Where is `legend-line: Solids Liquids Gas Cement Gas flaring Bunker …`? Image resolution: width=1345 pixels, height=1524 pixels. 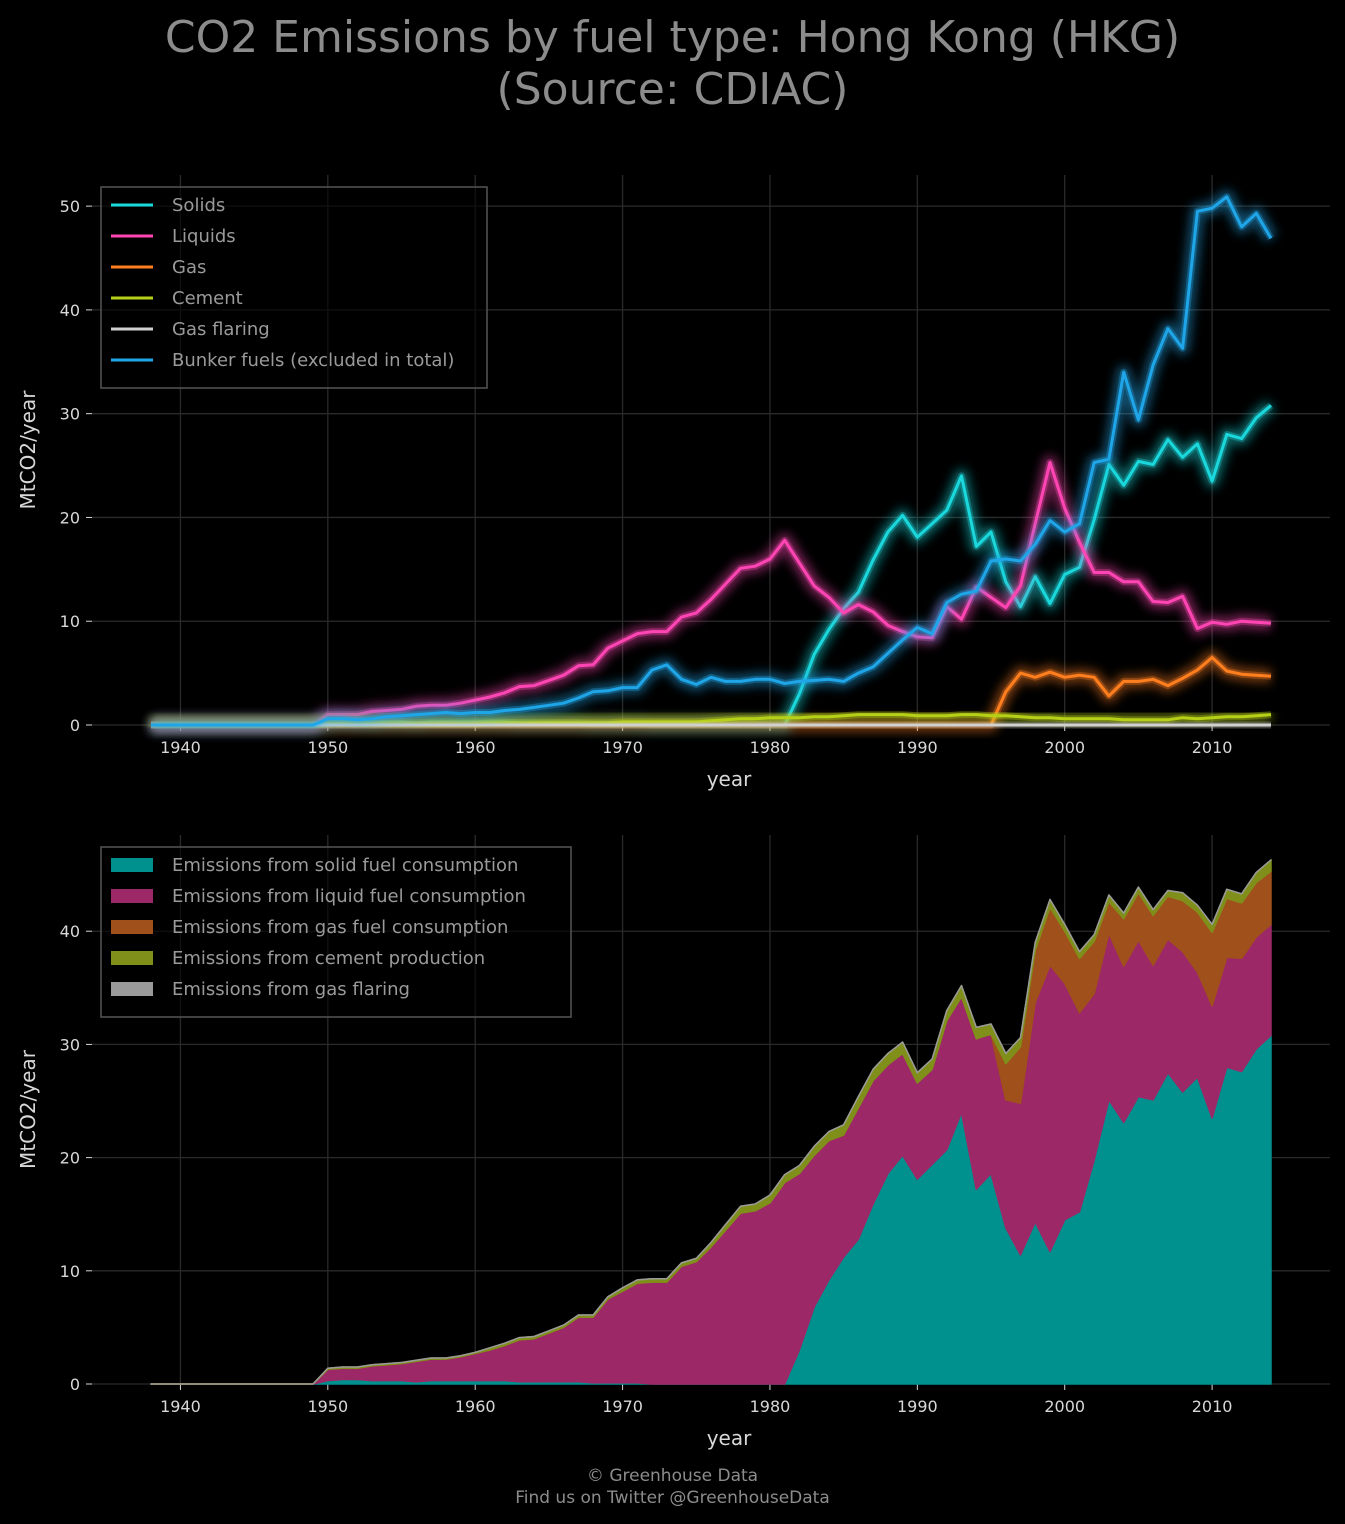 legend-line: Solids Liquids Gas Cement Gas flaring Bunker … is located at coordinates (294, 287).